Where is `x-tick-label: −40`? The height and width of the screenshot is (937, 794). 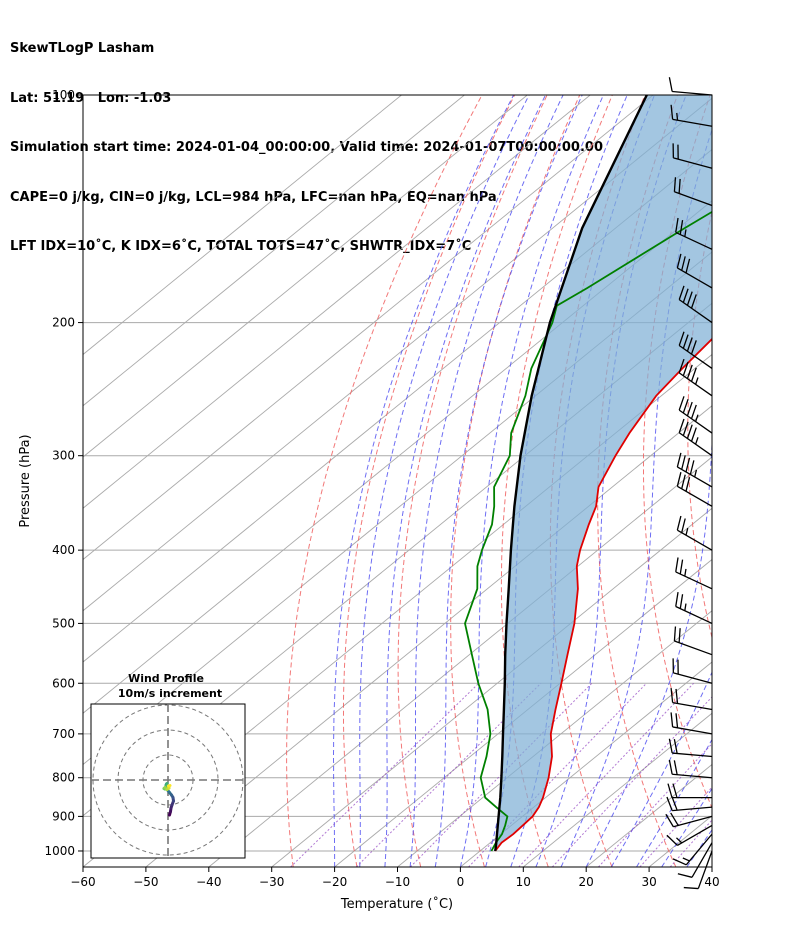 x-tick-label: −40 is located at coordinates (208, 882).